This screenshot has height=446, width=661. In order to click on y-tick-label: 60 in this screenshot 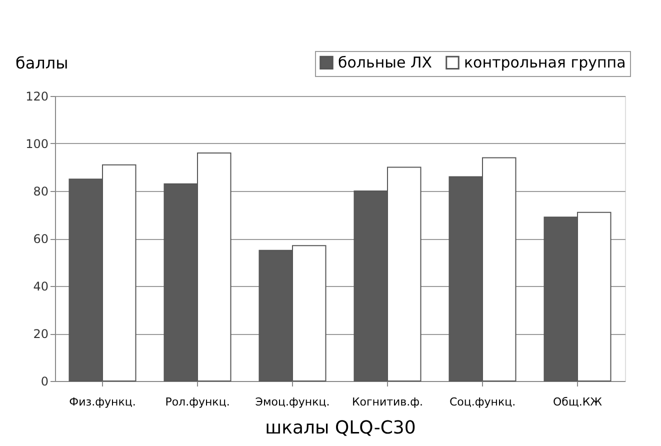, I will do `click(40, 239)`.